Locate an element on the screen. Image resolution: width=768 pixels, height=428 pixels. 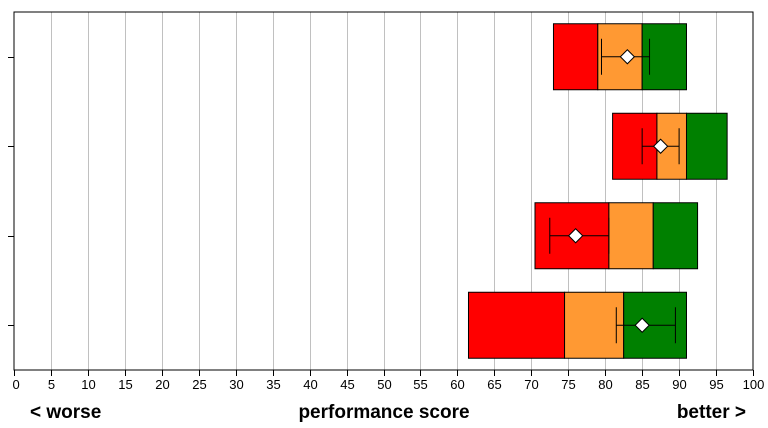
x-tick-label: 85 is located at coordinates (642, 384).